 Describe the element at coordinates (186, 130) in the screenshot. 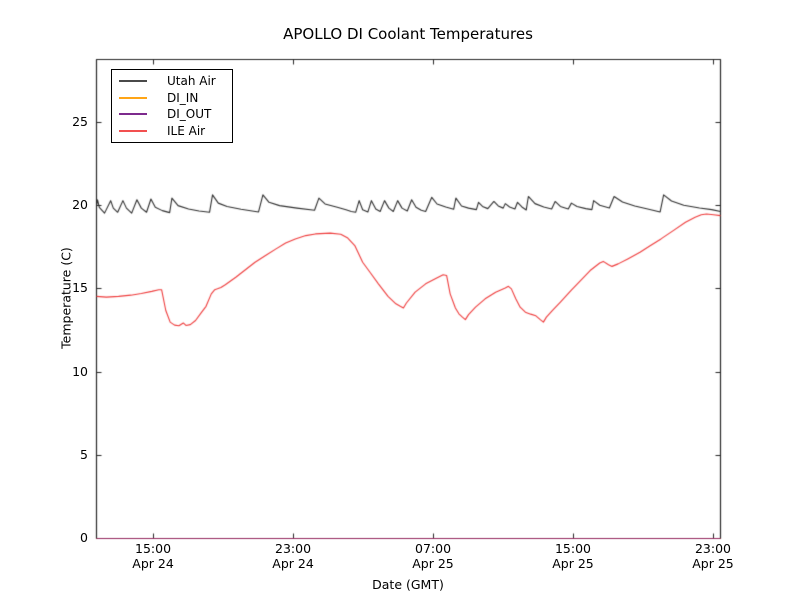

I see `legend-label: ILE Air` at that location.